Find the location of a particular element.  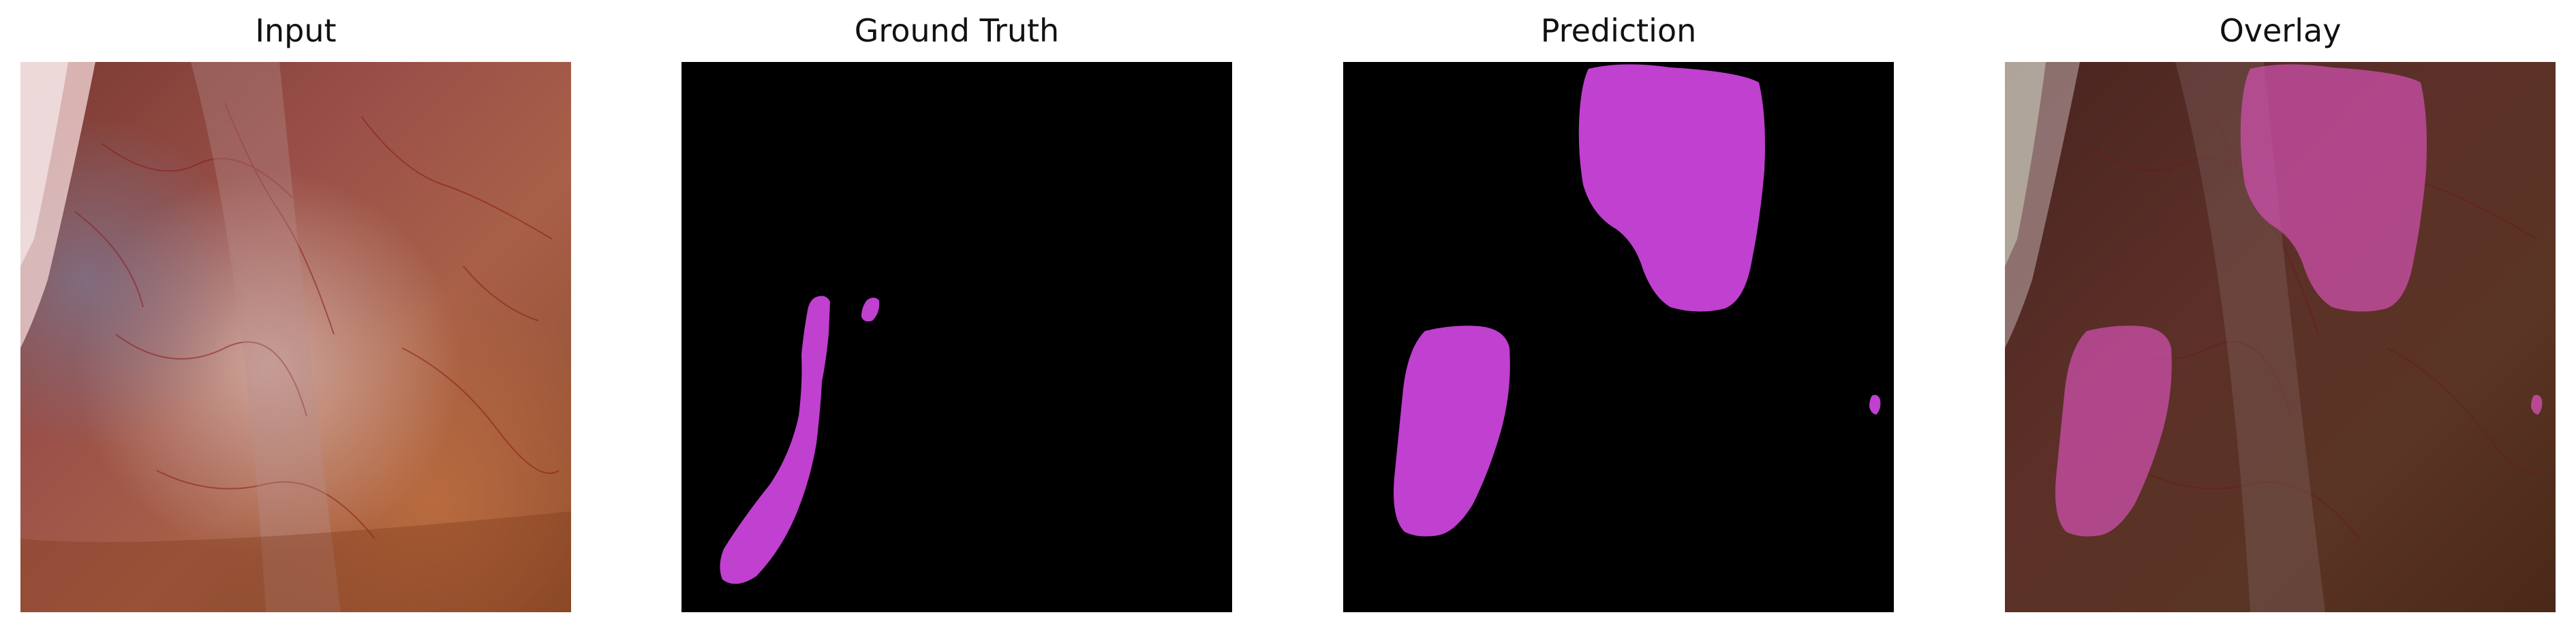

pred-mask-region-left is located at coordinates (1452, 432).